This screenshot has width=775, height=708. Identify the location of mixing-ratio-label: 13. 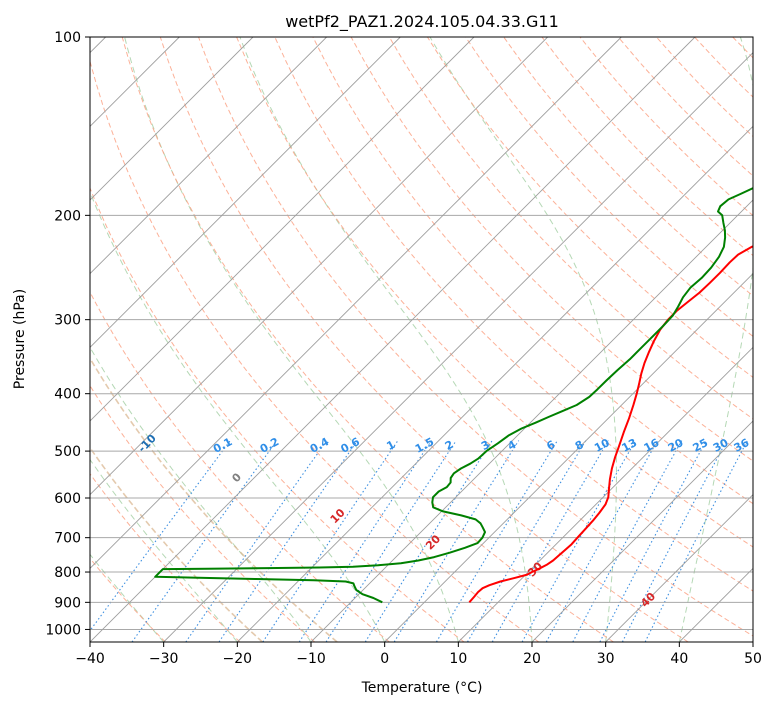
(630, 445).